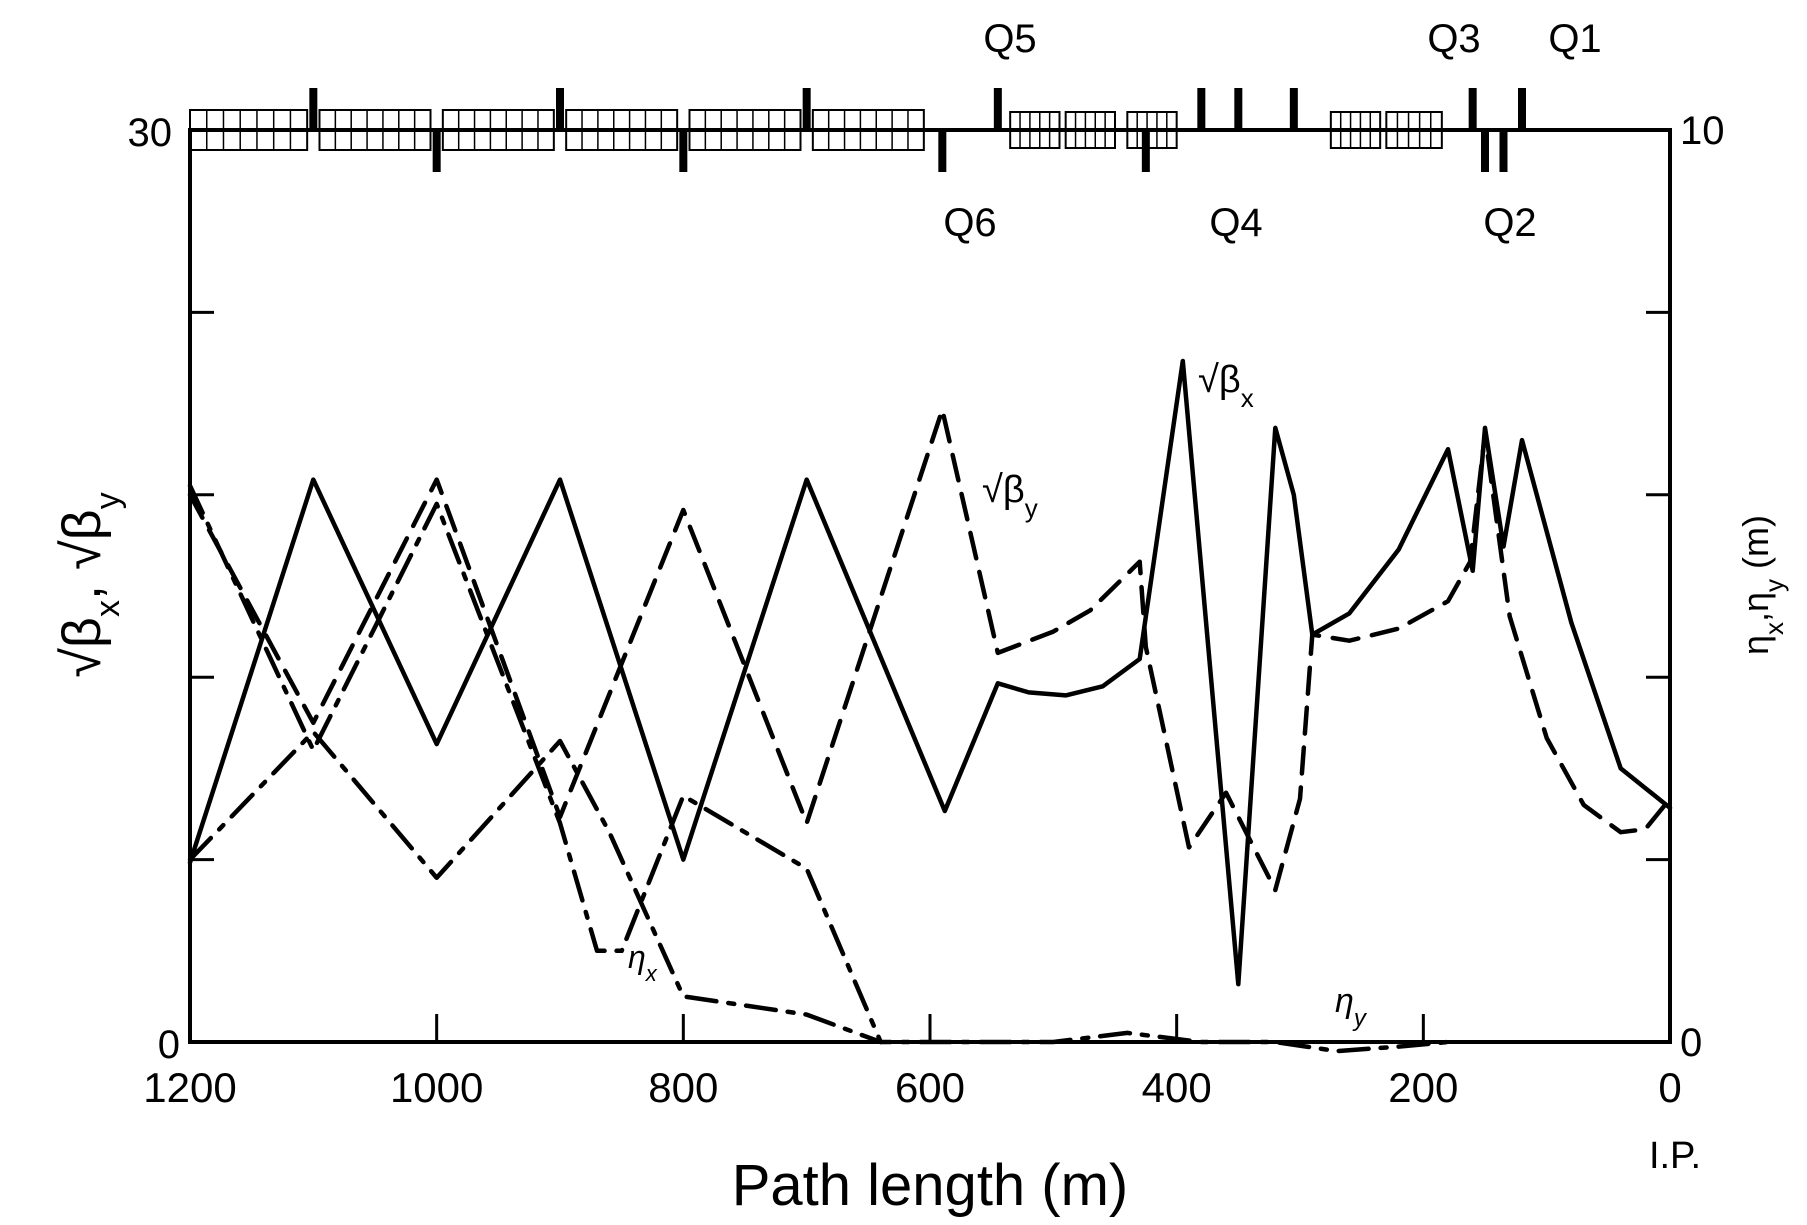 The height and width of the screenshot is (1225, 1807). I want to click on right-axis-tick-label-min: 0, so click(1691, 1043).